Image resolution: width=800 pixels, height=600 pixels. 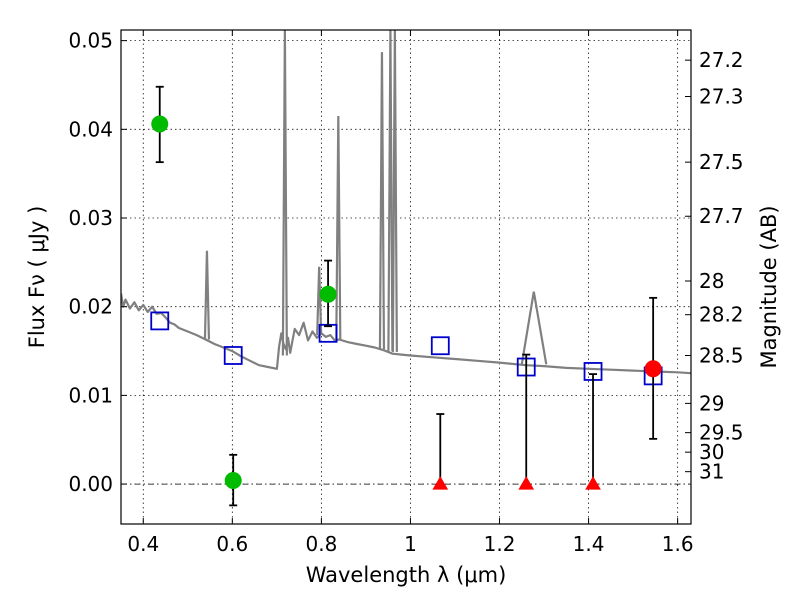 I want to click on x-tick-label: 1.2, so click(x=500, y=544).